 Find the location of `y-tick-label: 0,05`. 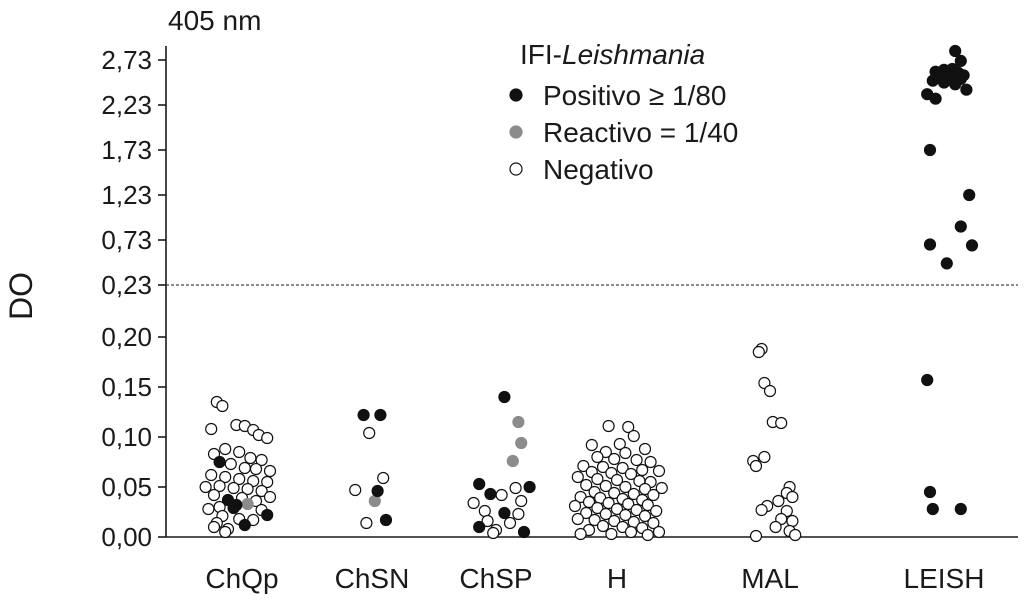

y-tick-label: 0,05 is located at coordinates (126, 487).